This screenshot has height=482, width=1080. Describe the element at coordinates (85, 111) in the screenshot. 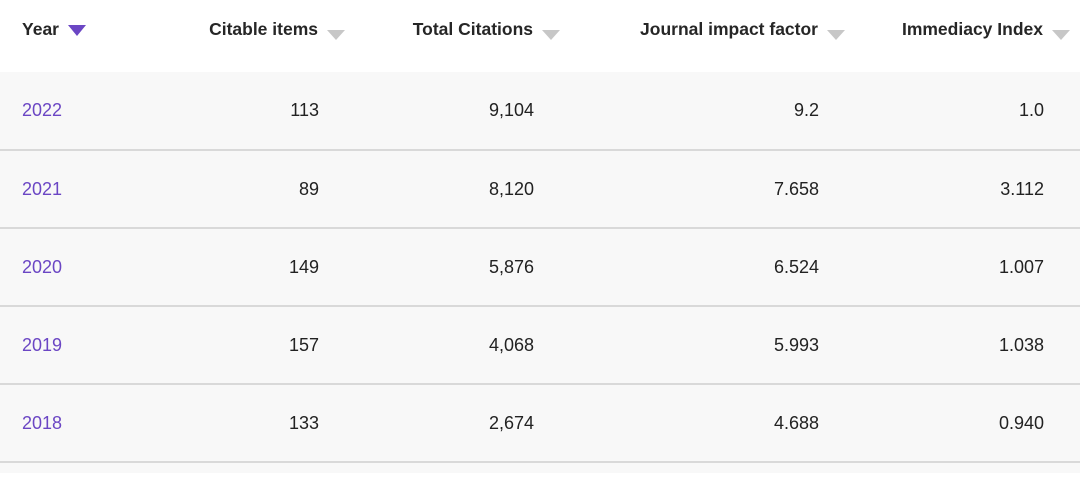

I see `year-cell: 2022` at that location.